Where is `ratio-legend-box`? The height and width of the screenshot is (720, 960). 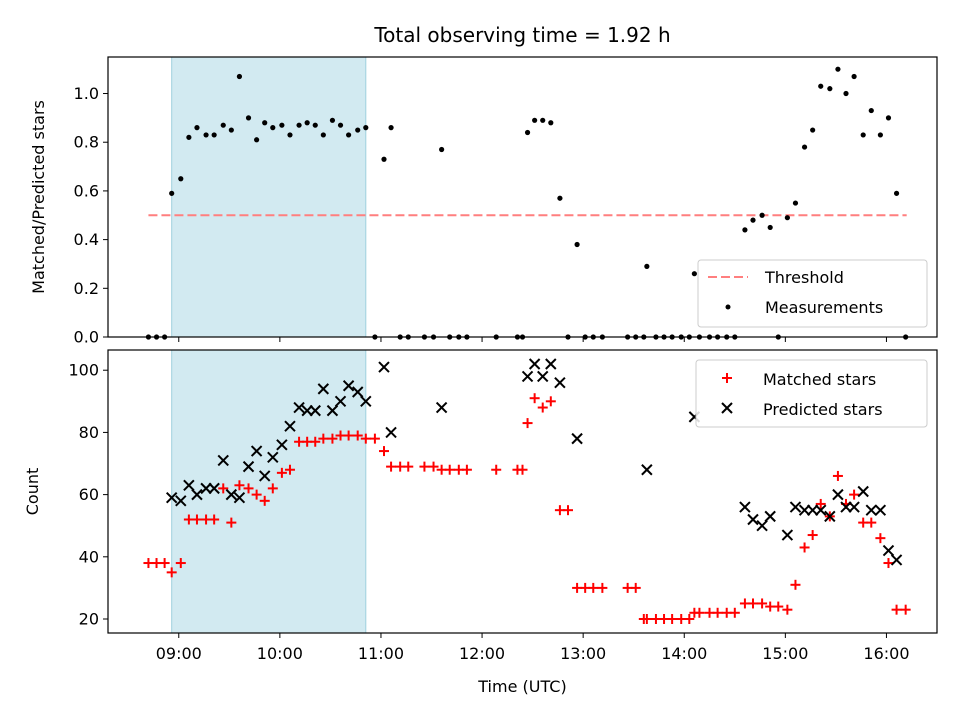
ratio-legend-box is located at coordinates (812, 293).